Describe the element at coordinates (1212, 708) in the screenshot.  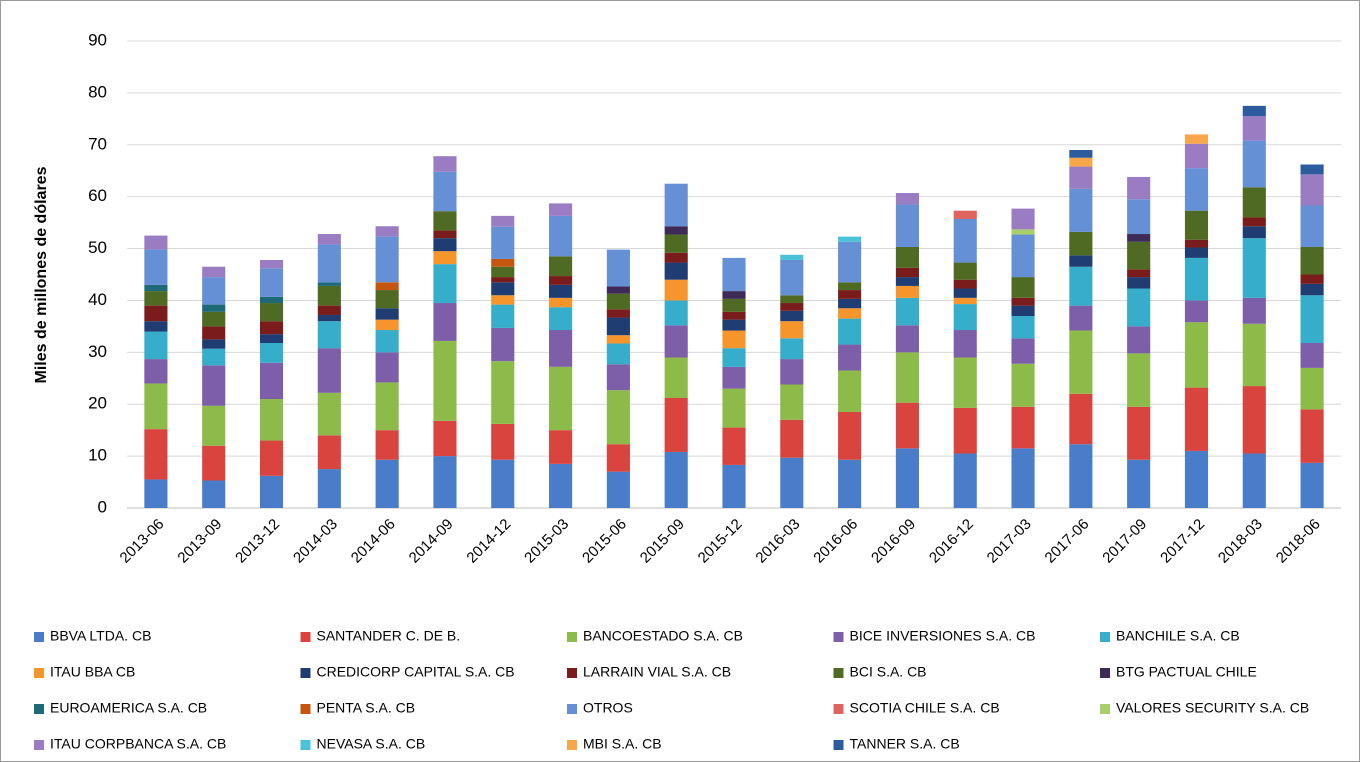
I see `legend-label: VALORES SECURITY S.A. CB` at that location.